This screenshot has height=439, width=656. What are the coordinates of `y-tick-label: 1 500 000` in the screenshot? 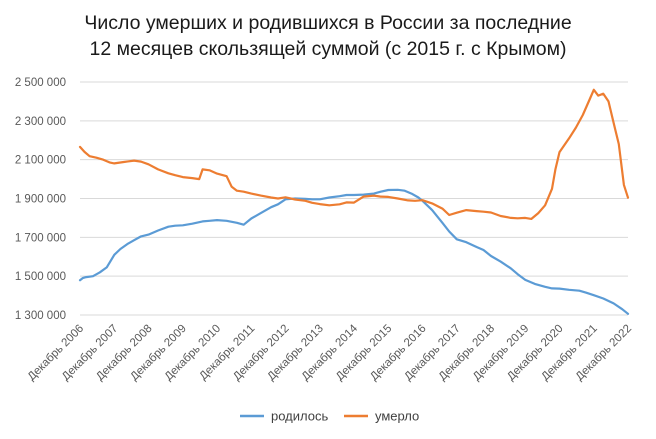 It's located at (40, 277).